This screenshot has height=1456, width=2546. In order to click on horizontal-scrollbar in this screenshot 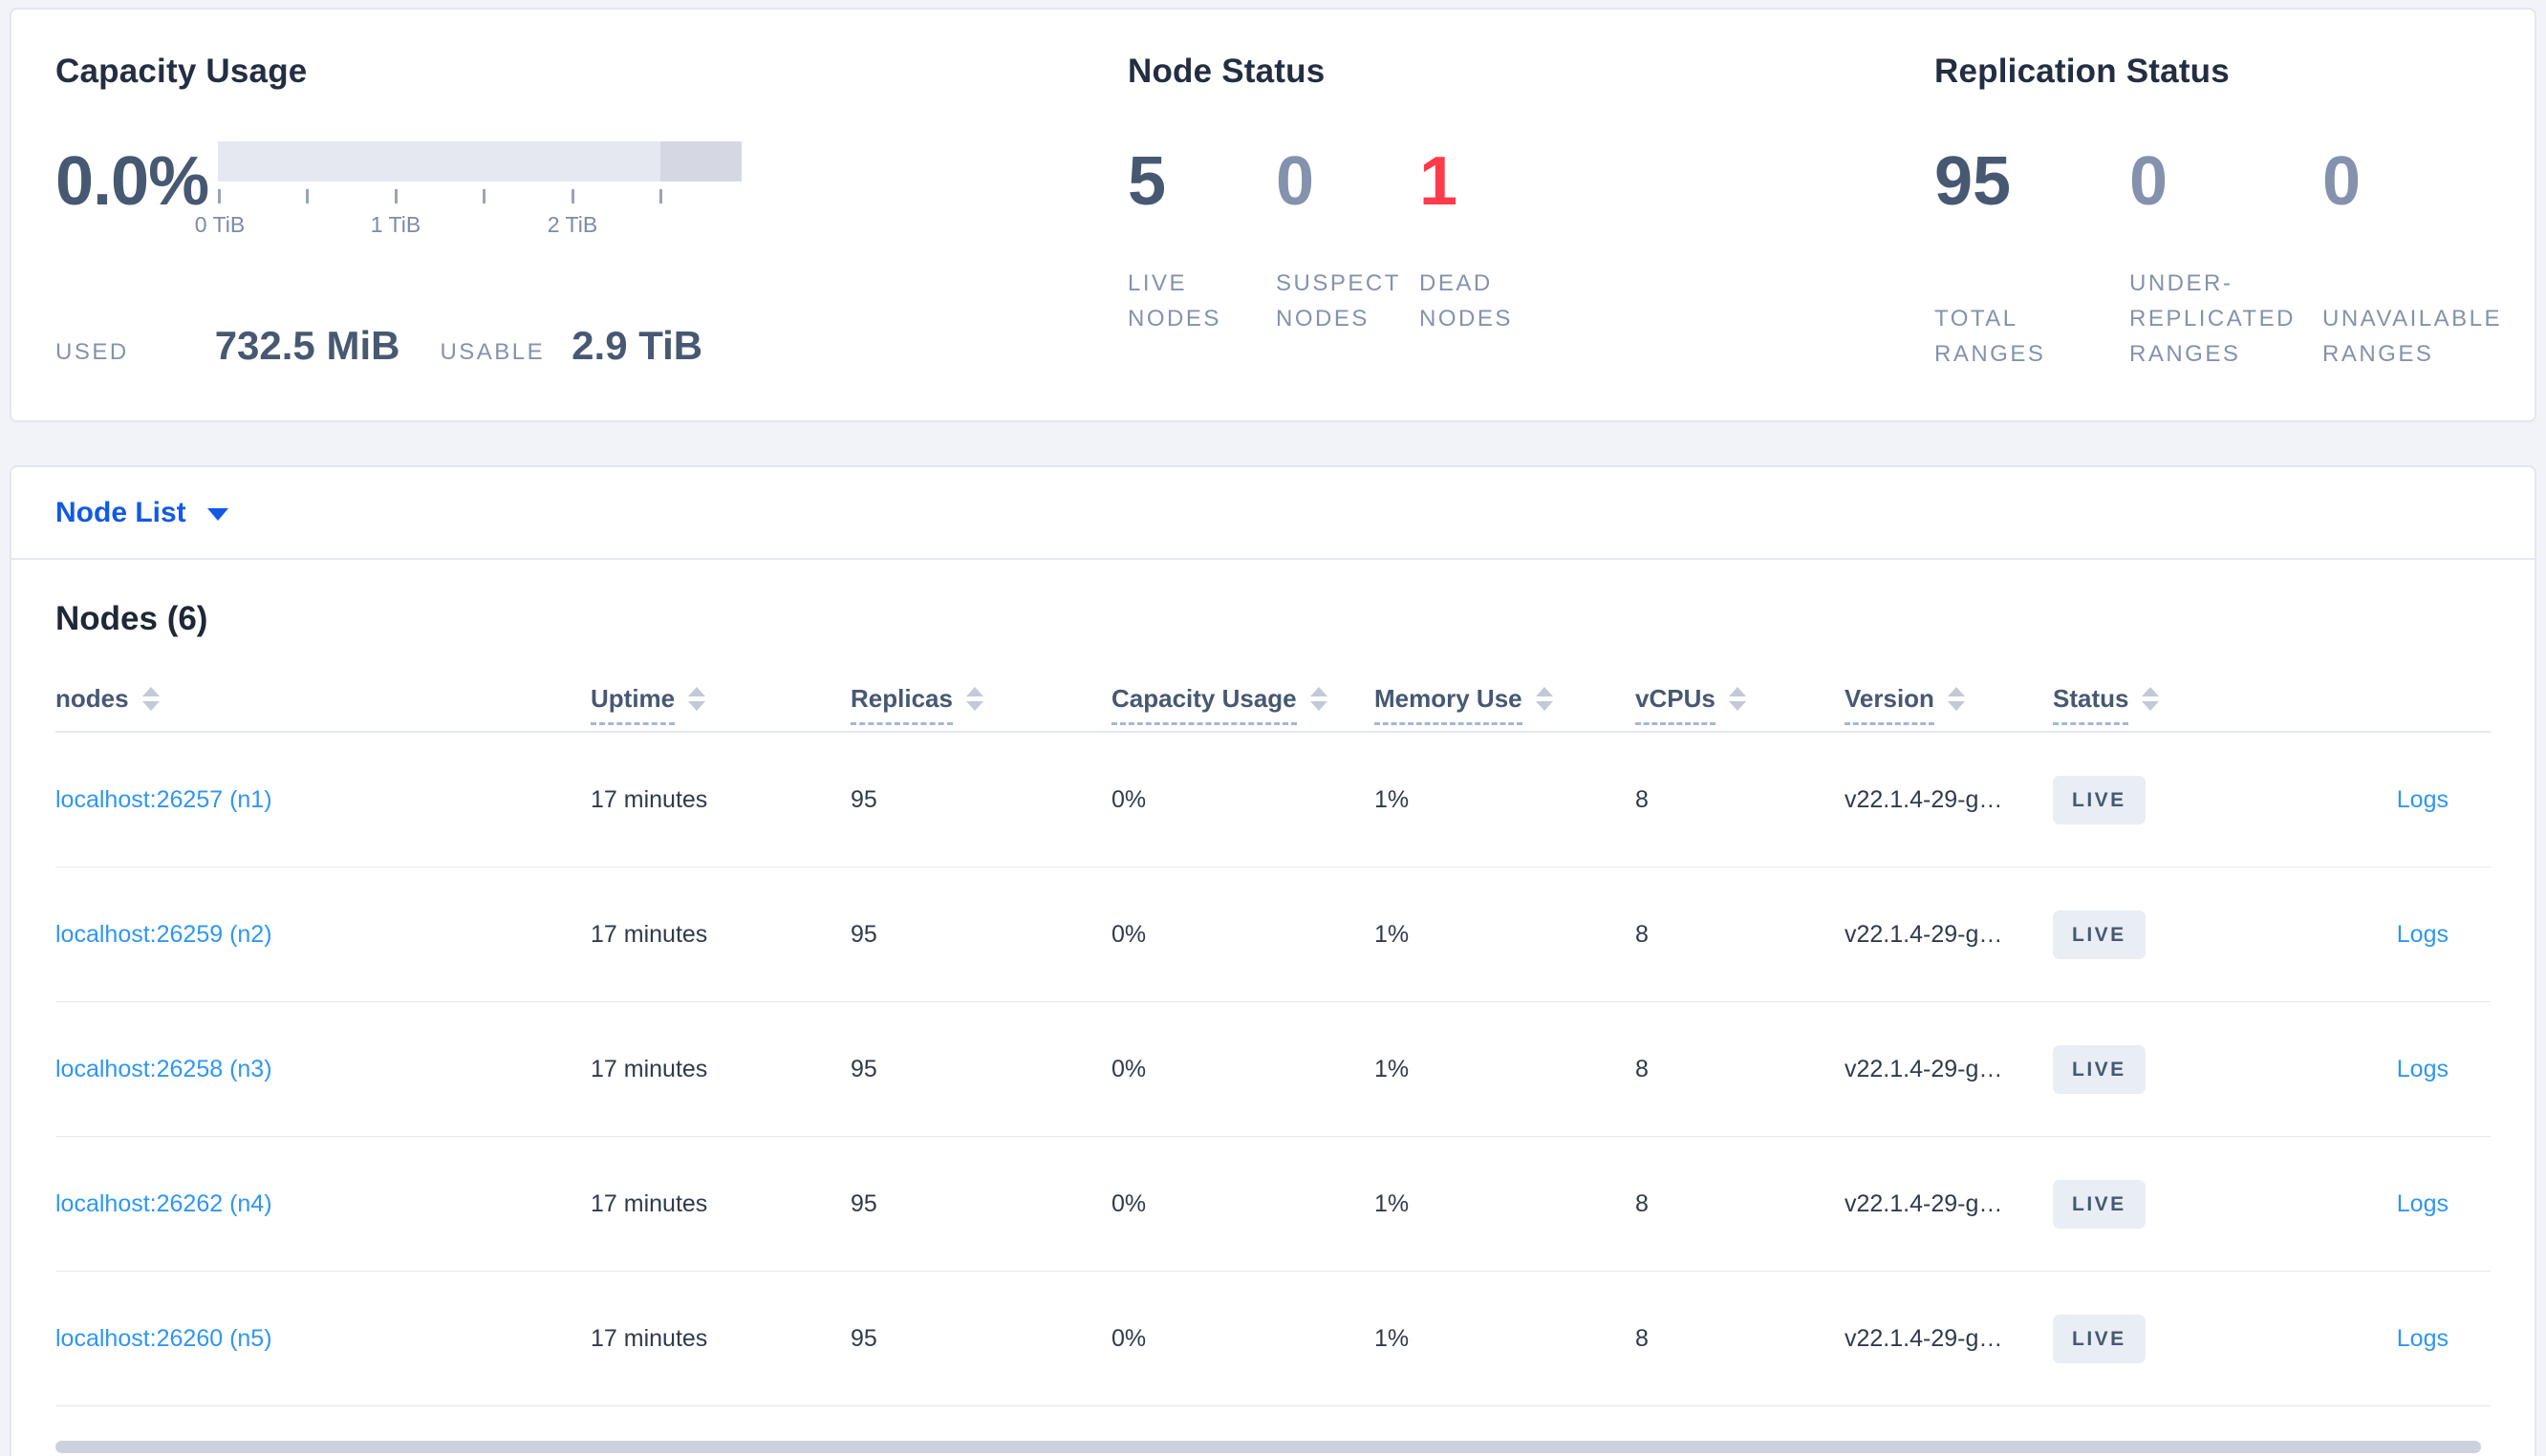, I will do `click(1268, 1447)`.